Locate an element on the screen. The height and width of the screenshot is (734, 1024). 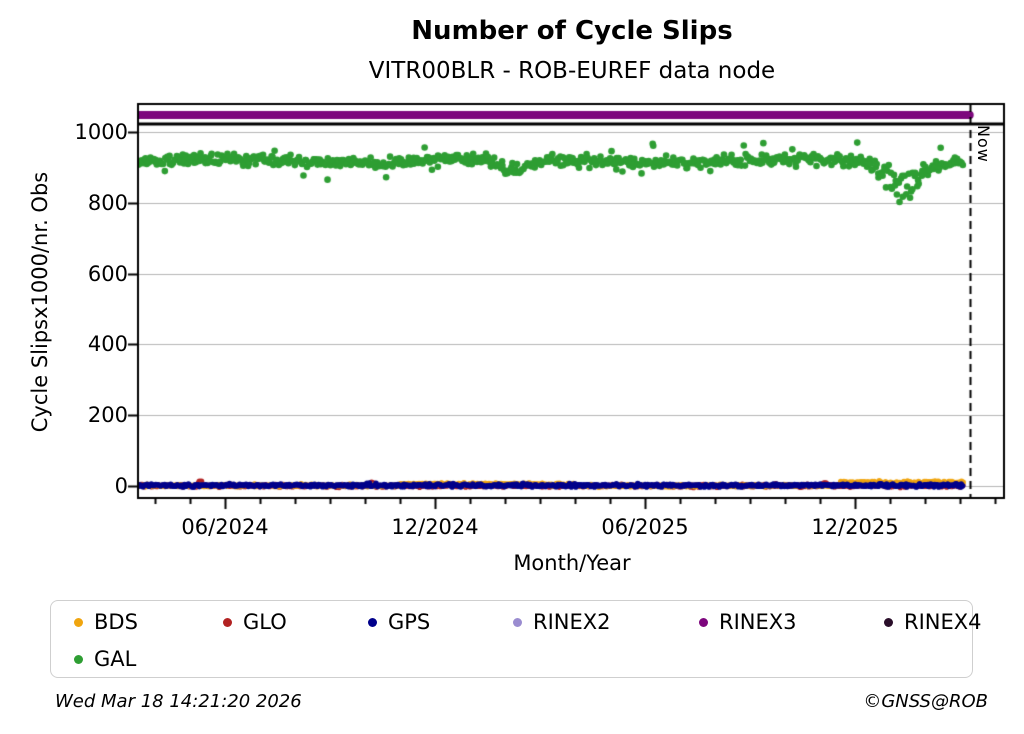
legend-label: RINEX3 is located at coordinates (758, 622).